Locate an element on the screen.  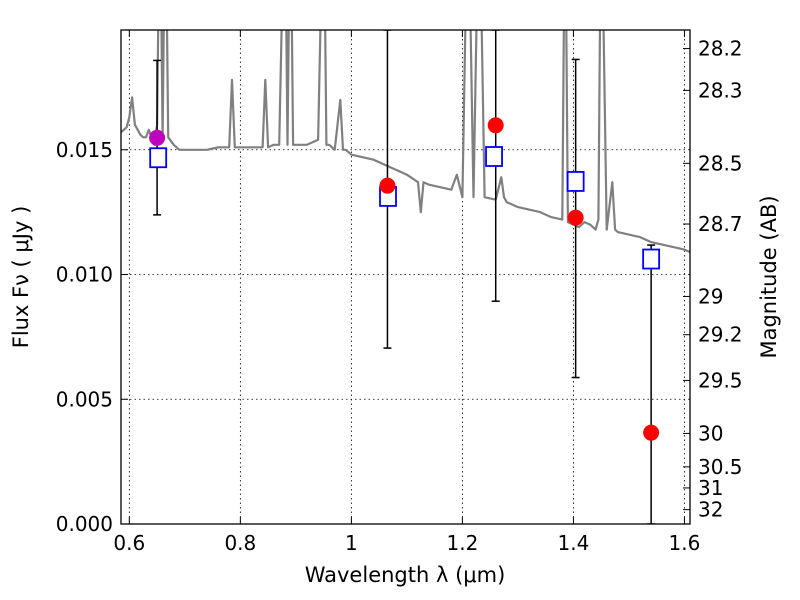
x-tick-label: 1 is located at coordinates (351, 543).